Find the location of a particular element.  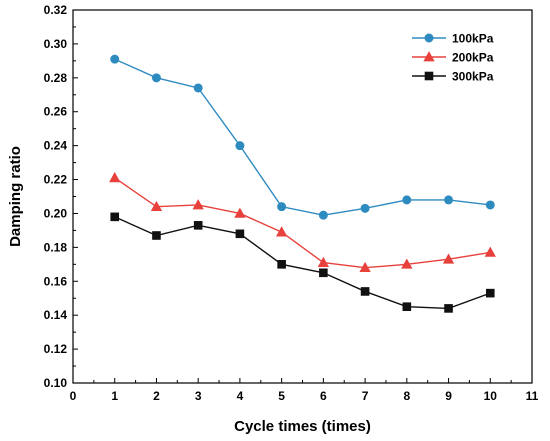

x-tick-label: 10 is located at coordinates (491, 396).